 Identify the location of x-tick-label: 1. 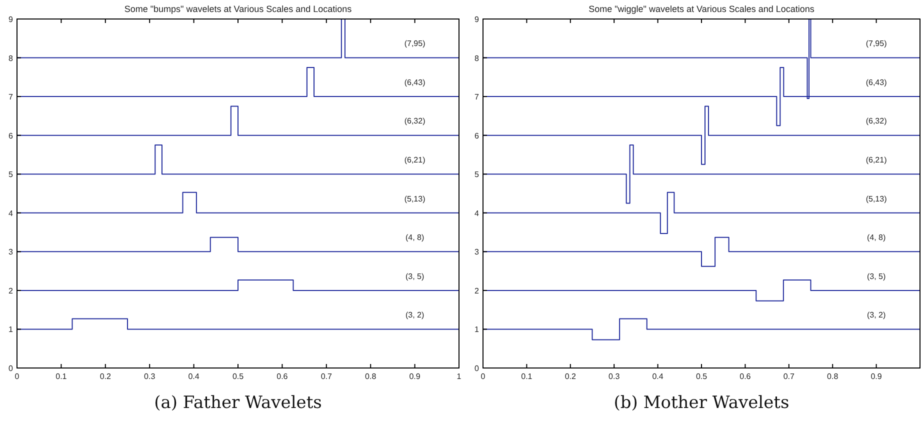
(459, 376).